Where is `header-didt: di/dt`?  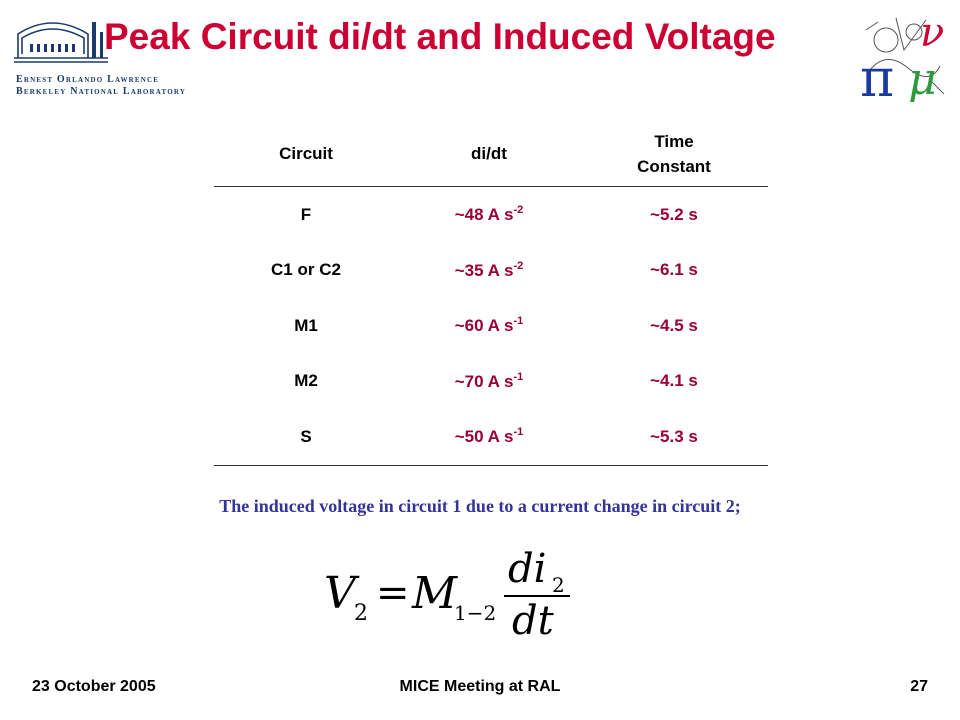 header-didt: di/dt is located at coordinates (489, 154).